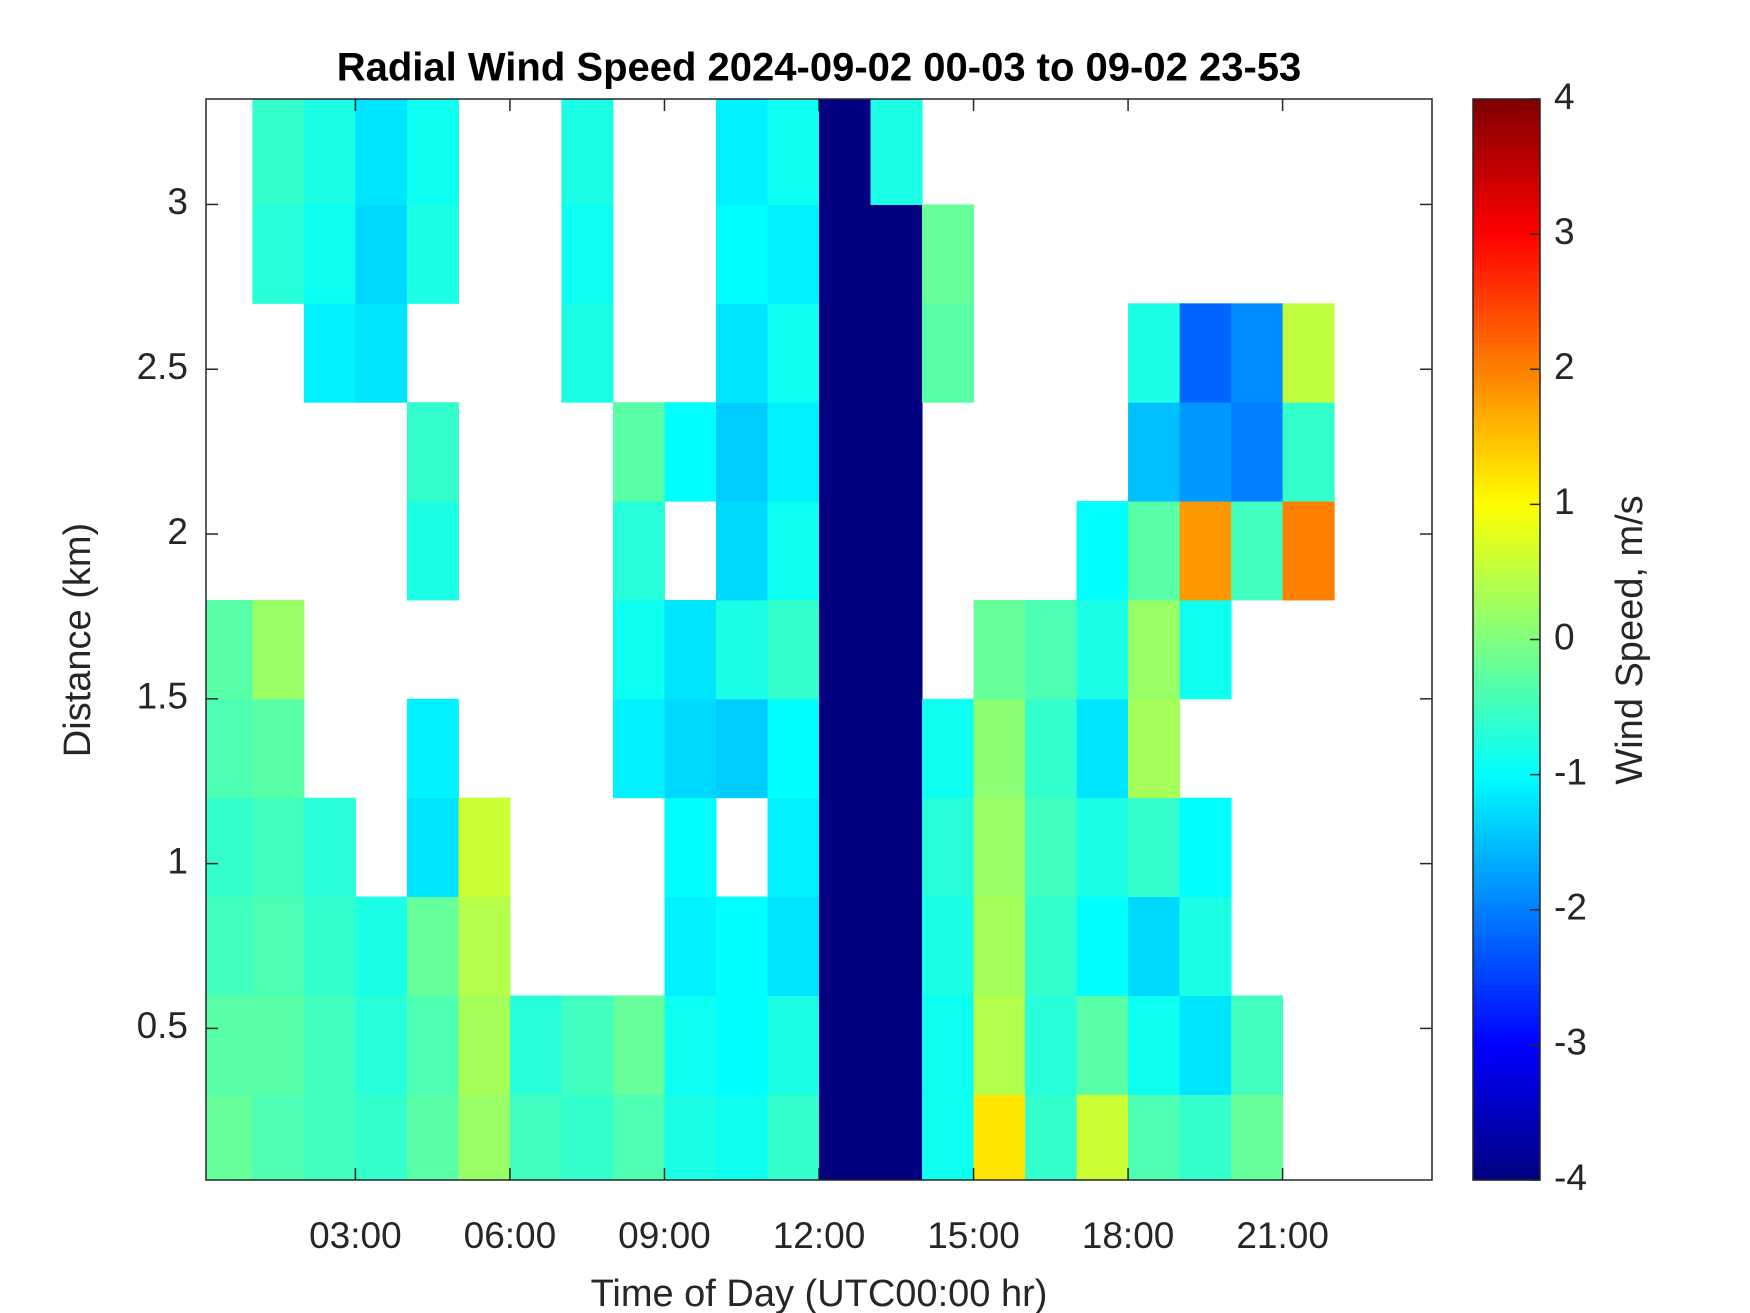 This screenshot has height=1313, width=1750. What do you see at coordinates (162, 696) in the screenshot?
I see `y-tick-label: 1.5` at bounding box center [162, 696].